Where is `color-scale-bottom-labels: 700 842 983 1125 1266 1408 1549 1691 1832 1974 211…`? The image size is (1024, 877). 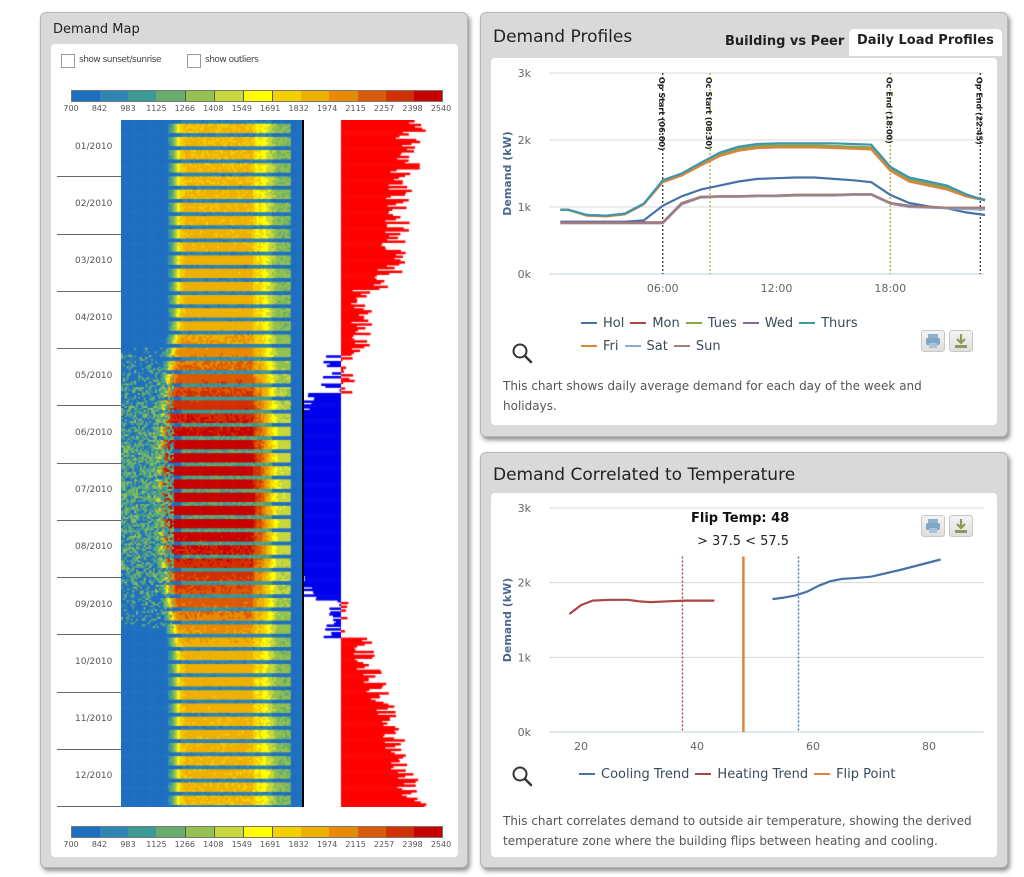 color-scale-bottom-labels: 700 842 983 1125 1266 1408 1549 1691 1832 1974 211… is located at coordinates (254, 846).